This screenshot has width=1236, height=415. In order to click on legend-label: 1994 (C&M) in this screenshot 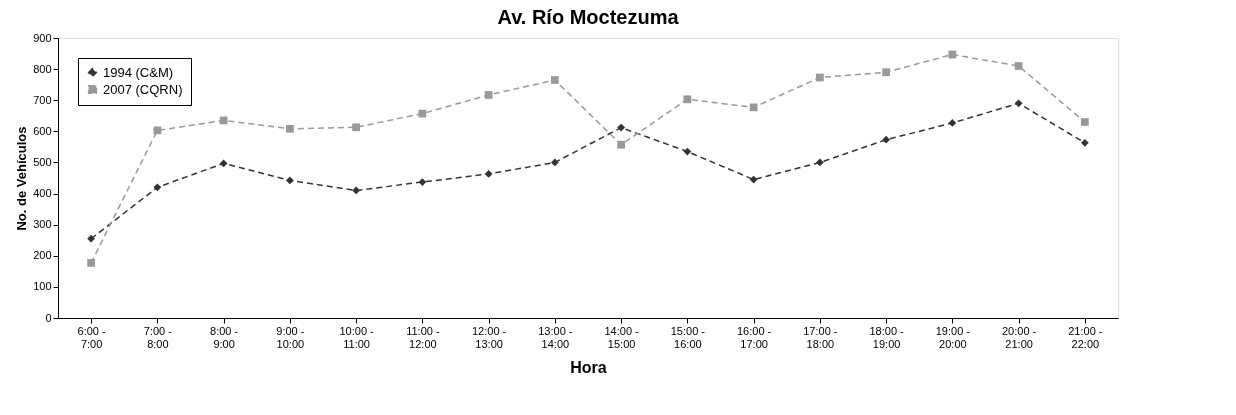, I will do `click(138, 72)`.